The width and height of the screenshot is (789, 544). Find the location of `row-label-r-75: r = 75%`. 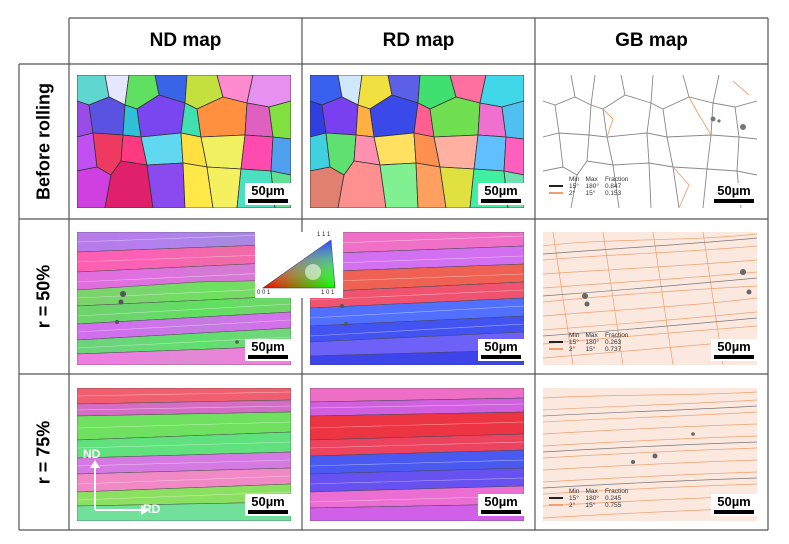

row-label-r-75: r = 75% is located at coordinates (43, 452).